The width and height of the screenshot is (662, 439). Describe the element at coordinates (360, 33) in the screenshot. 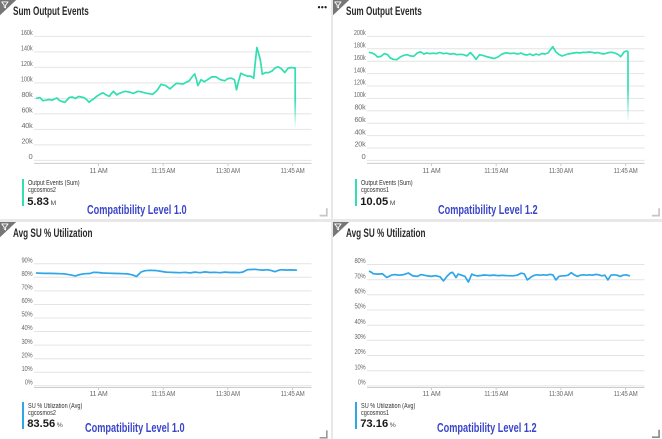

I see `svg-text: 200k` at that location.